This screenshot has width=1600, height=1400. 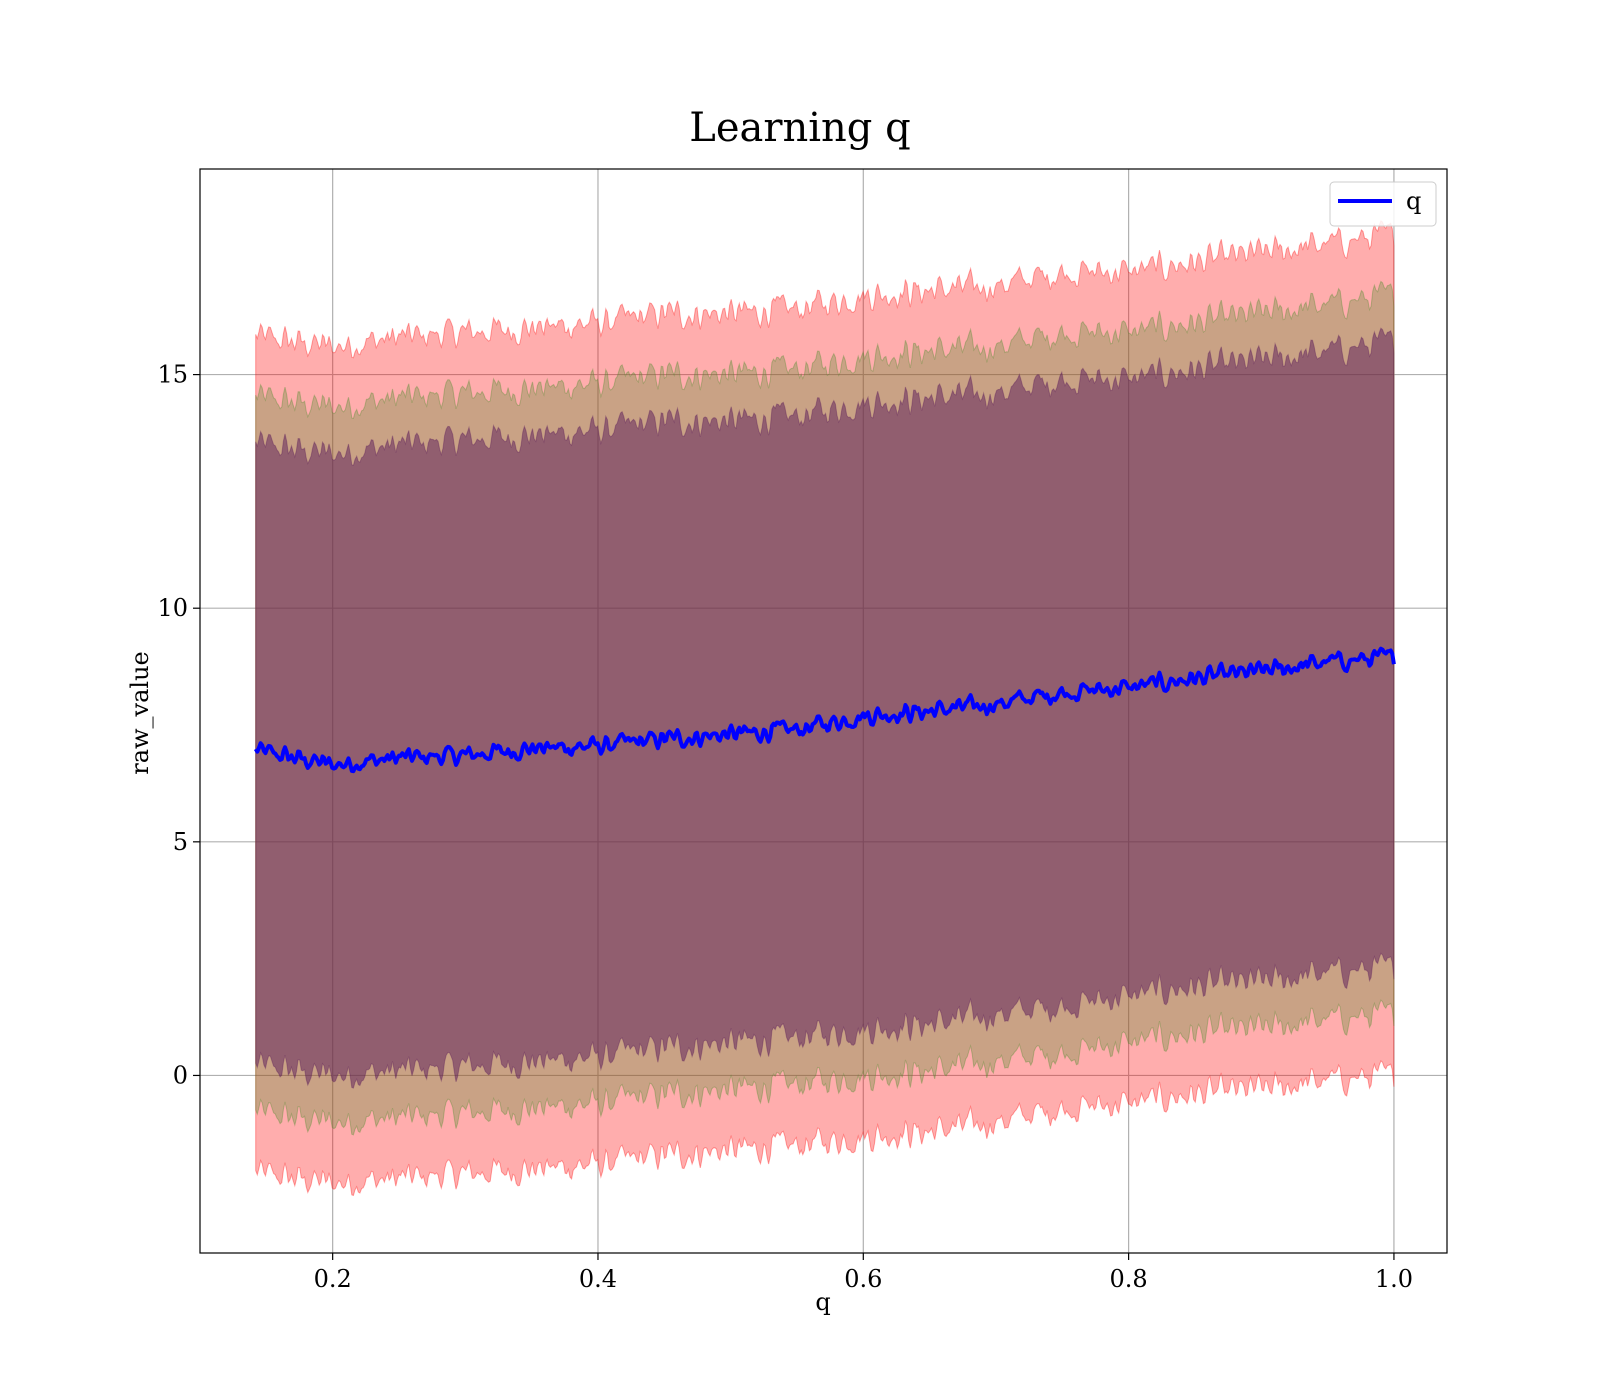 I want to click on x-axis-ticks: 0.2 0.4 0.6 0.8 1.0, so click(x=863, y=1273).